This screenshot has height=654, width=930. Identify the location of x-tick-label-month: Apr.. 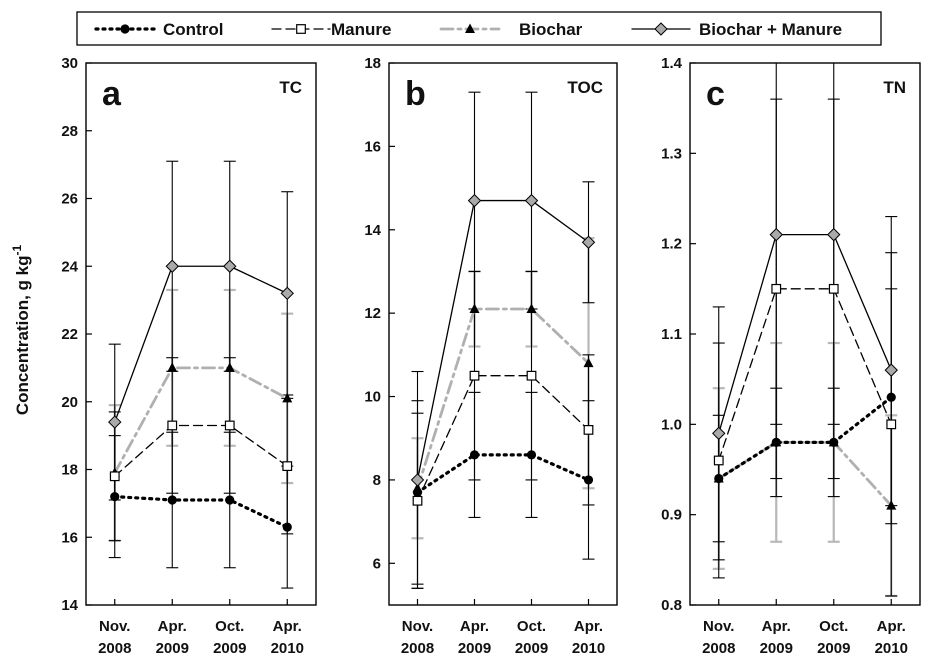
(287, 626).